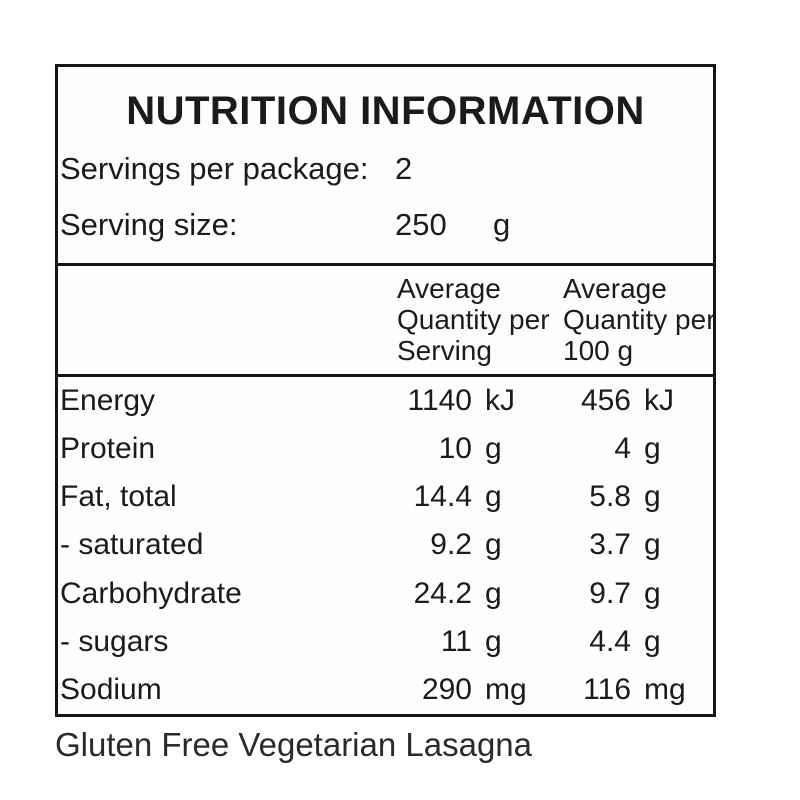 The image size is (800, 800). Describe the element at coordinates (500, 401) in the screenshot. I see `per-serving-unit: kJ` at that location.